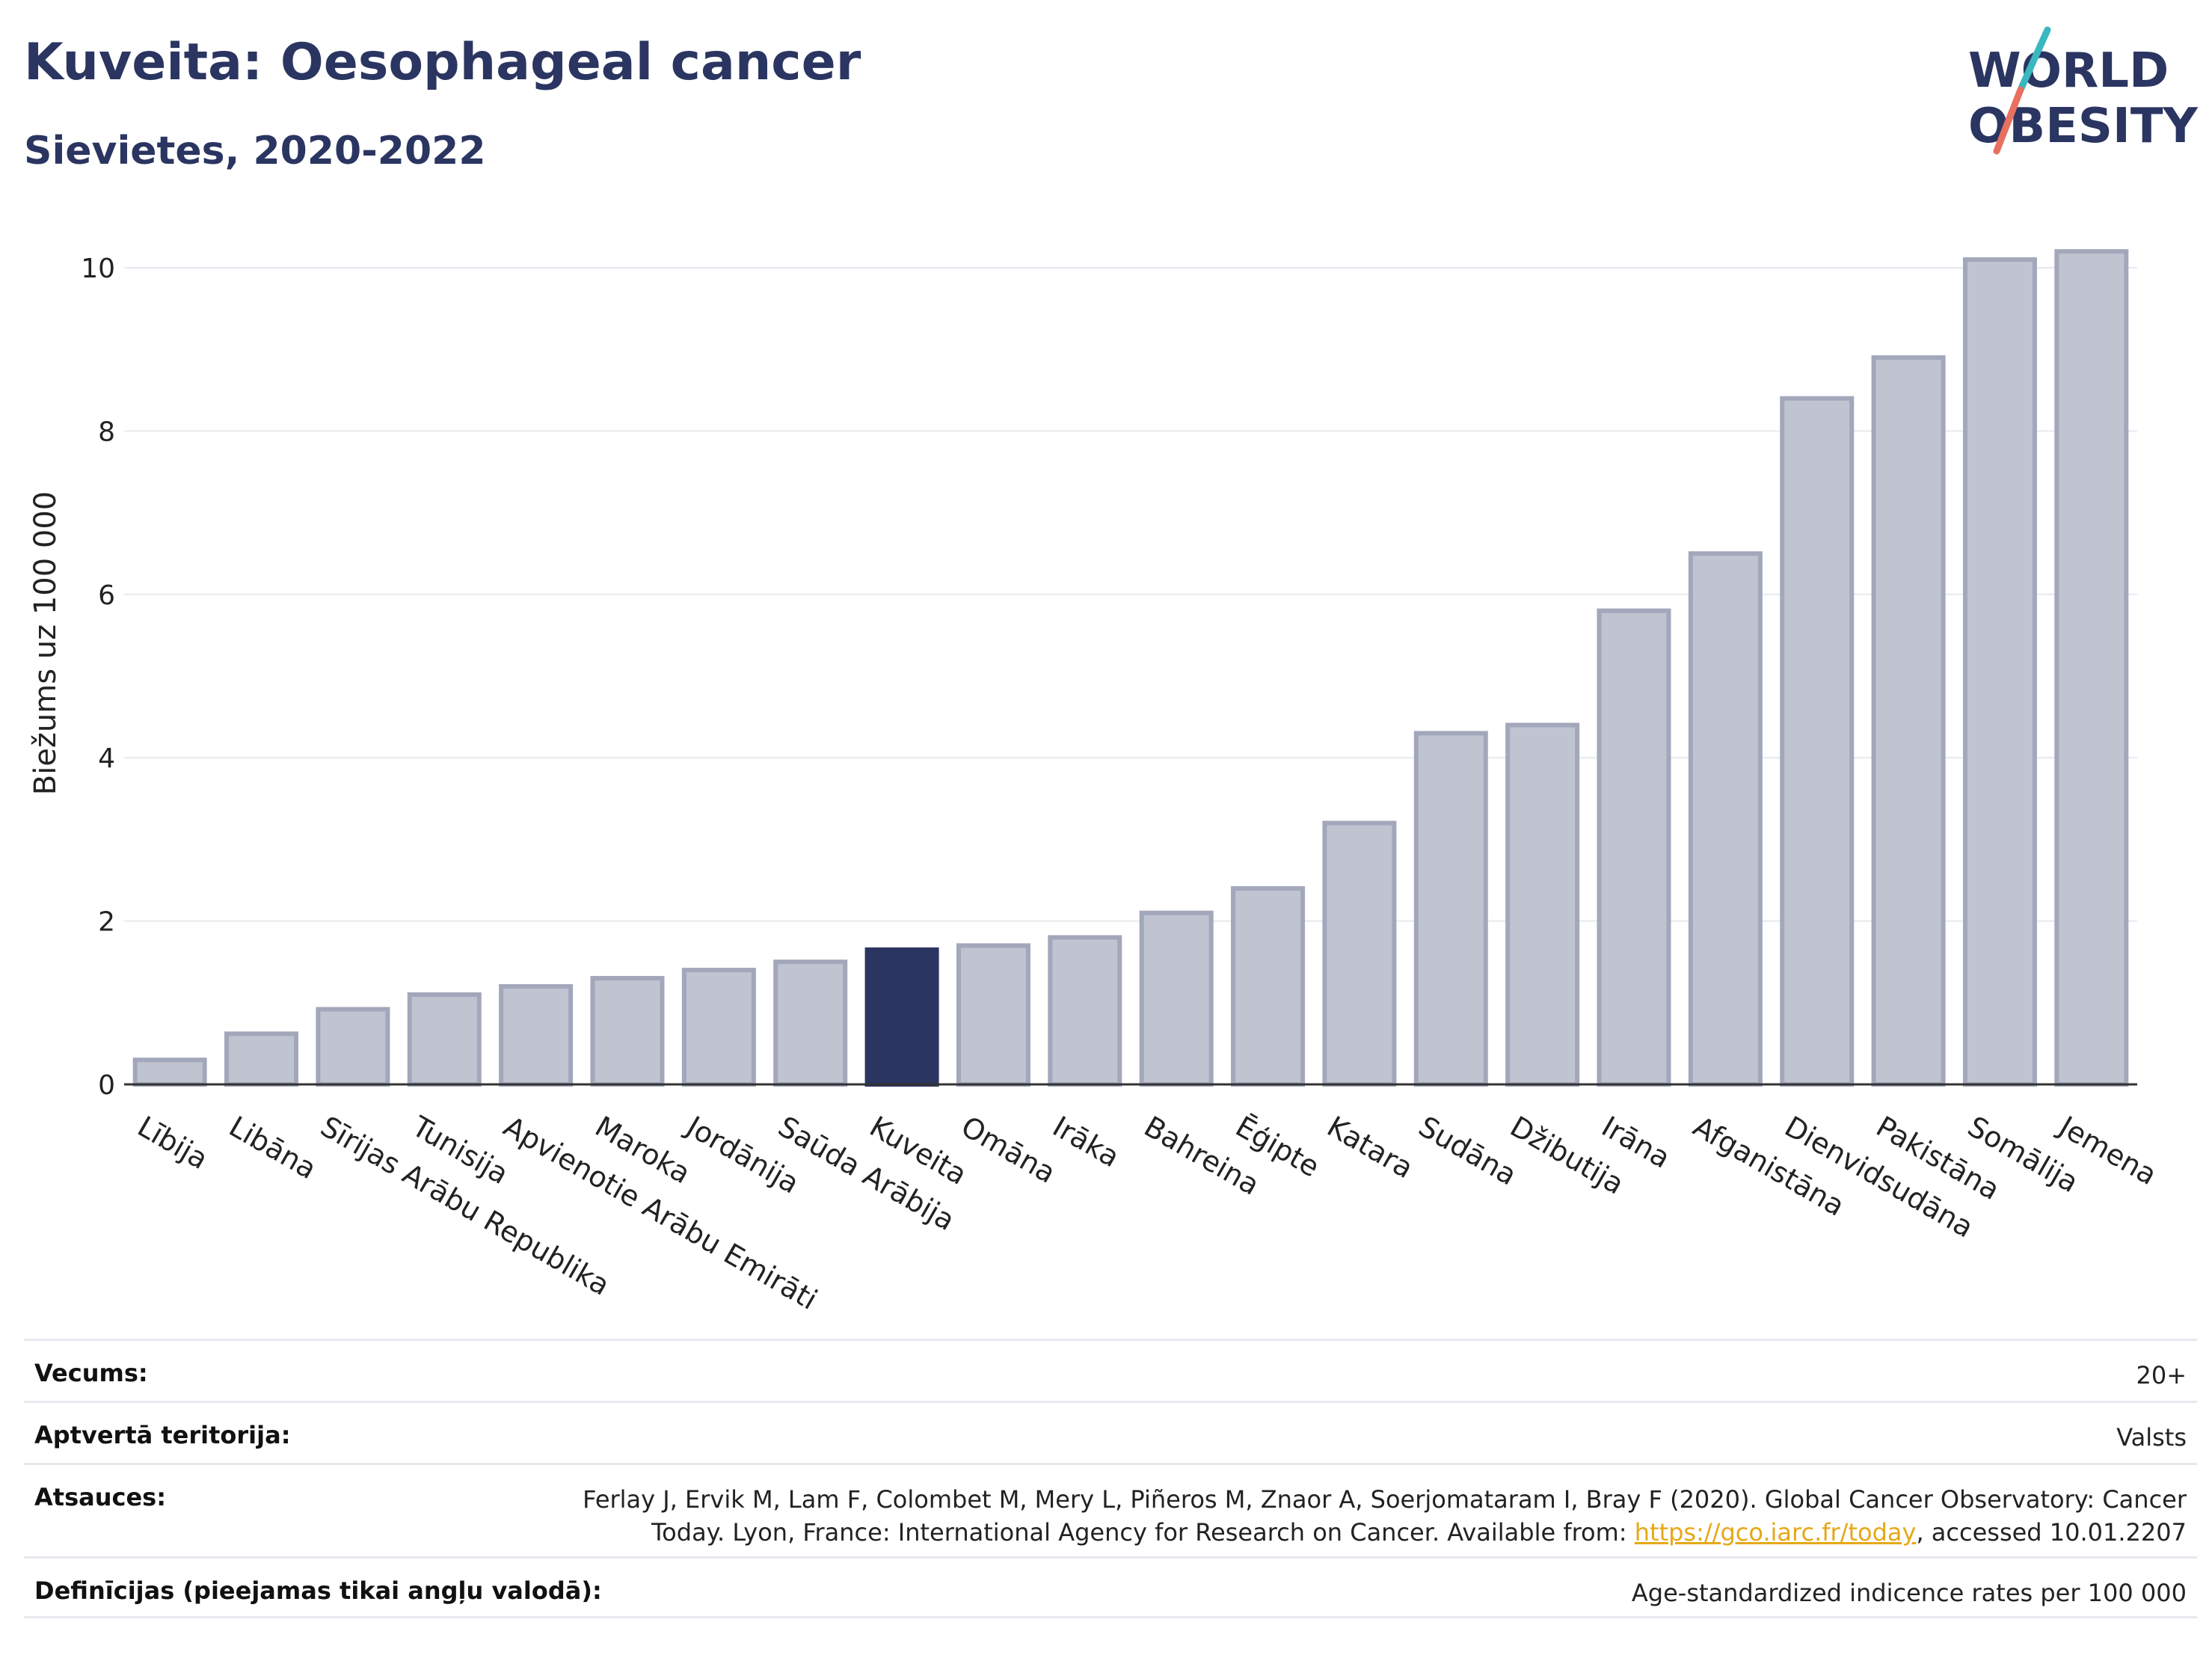 Image resolution: width=2212 pixels, height=1655 pixels. What do you see at coordinates (273, 1147) in the screenshot?
I see `x-tick-label: Libāna` at bounding box center [273, 1147].